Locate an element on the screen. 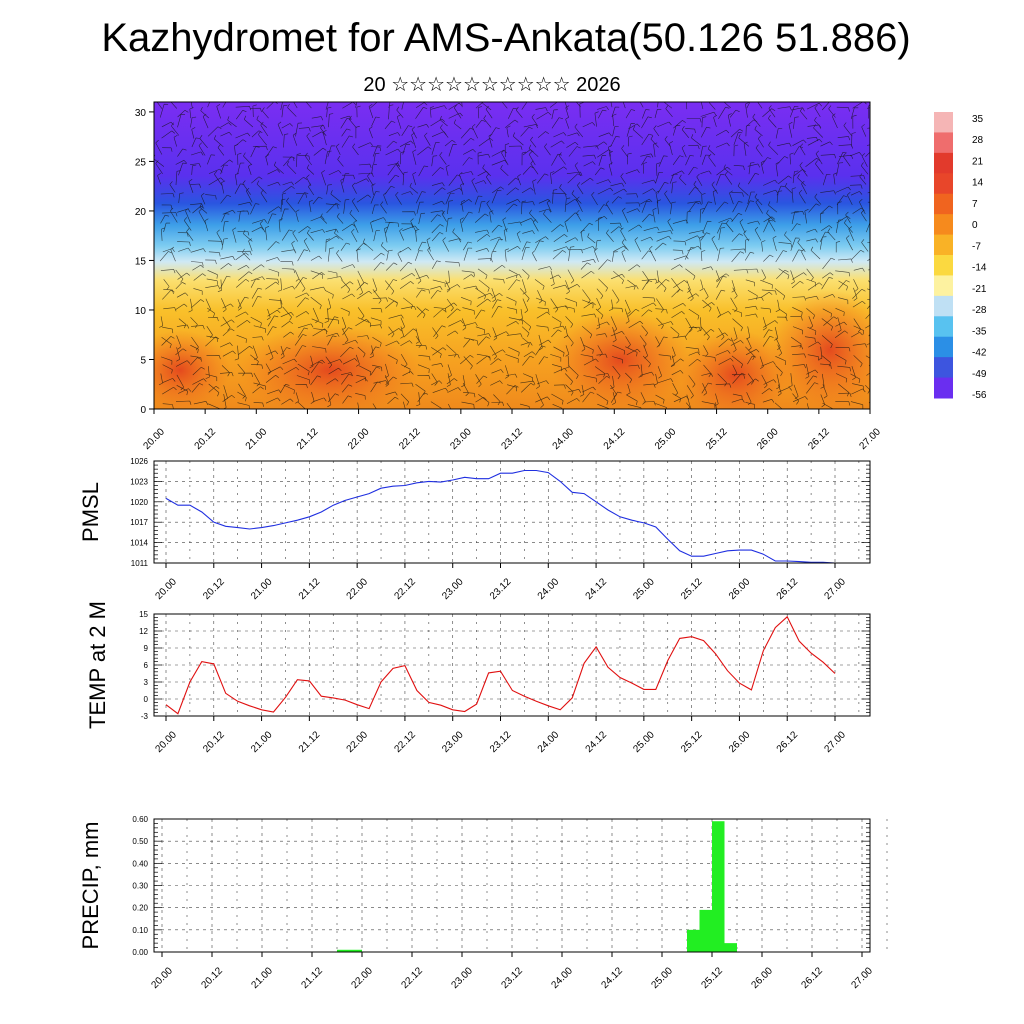  precip-x-tick-label: 20.00 is located at coordinates (162, 978).